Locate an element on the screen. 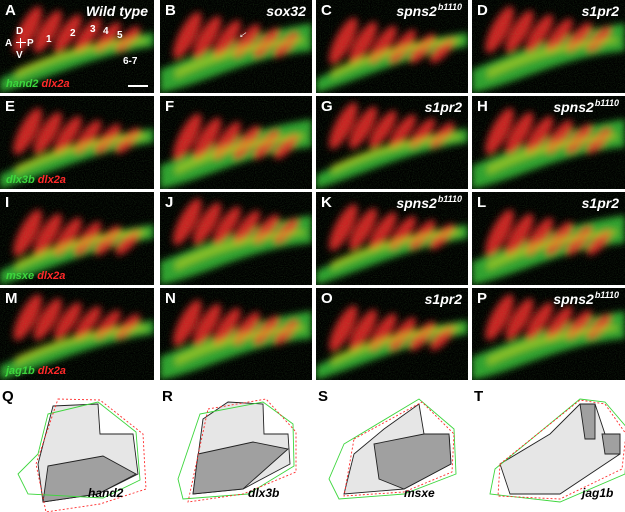  stain-legend: dlx3b dlx2a is located at coordinates (36, 180).